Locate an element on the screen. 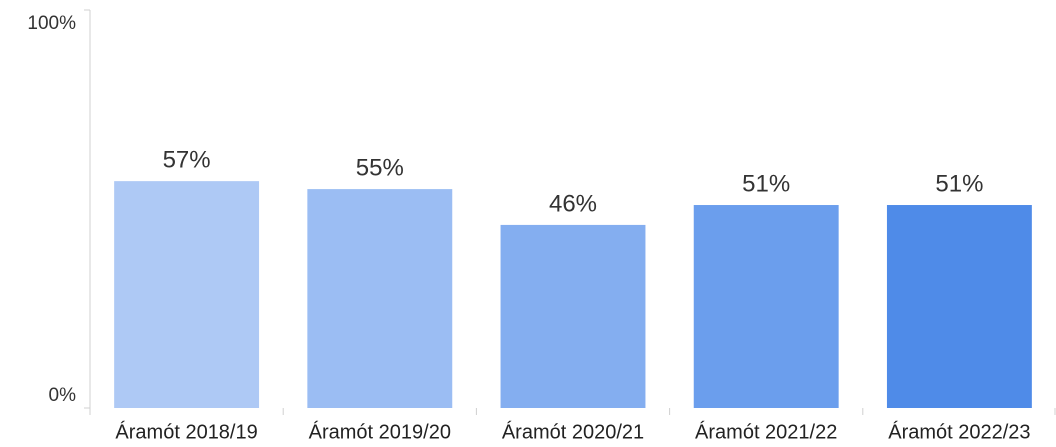 This screenshot has height=447, width=1056. x-tick-label: Áramót 2019/20 is located at coordinates (380, 431).